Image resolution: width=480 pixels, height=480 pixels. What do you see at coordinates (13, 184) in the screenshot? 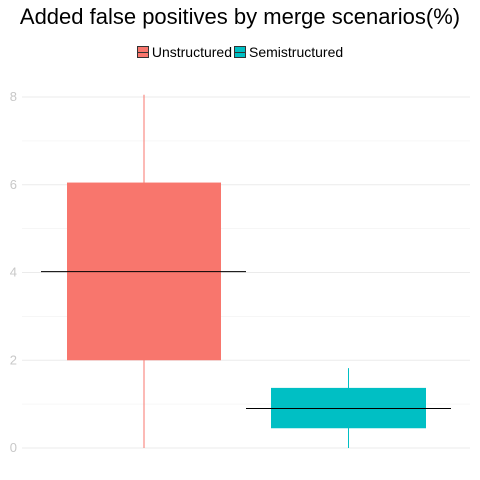
I see `y-tick-label: 6` at bounding box center [13, 184].